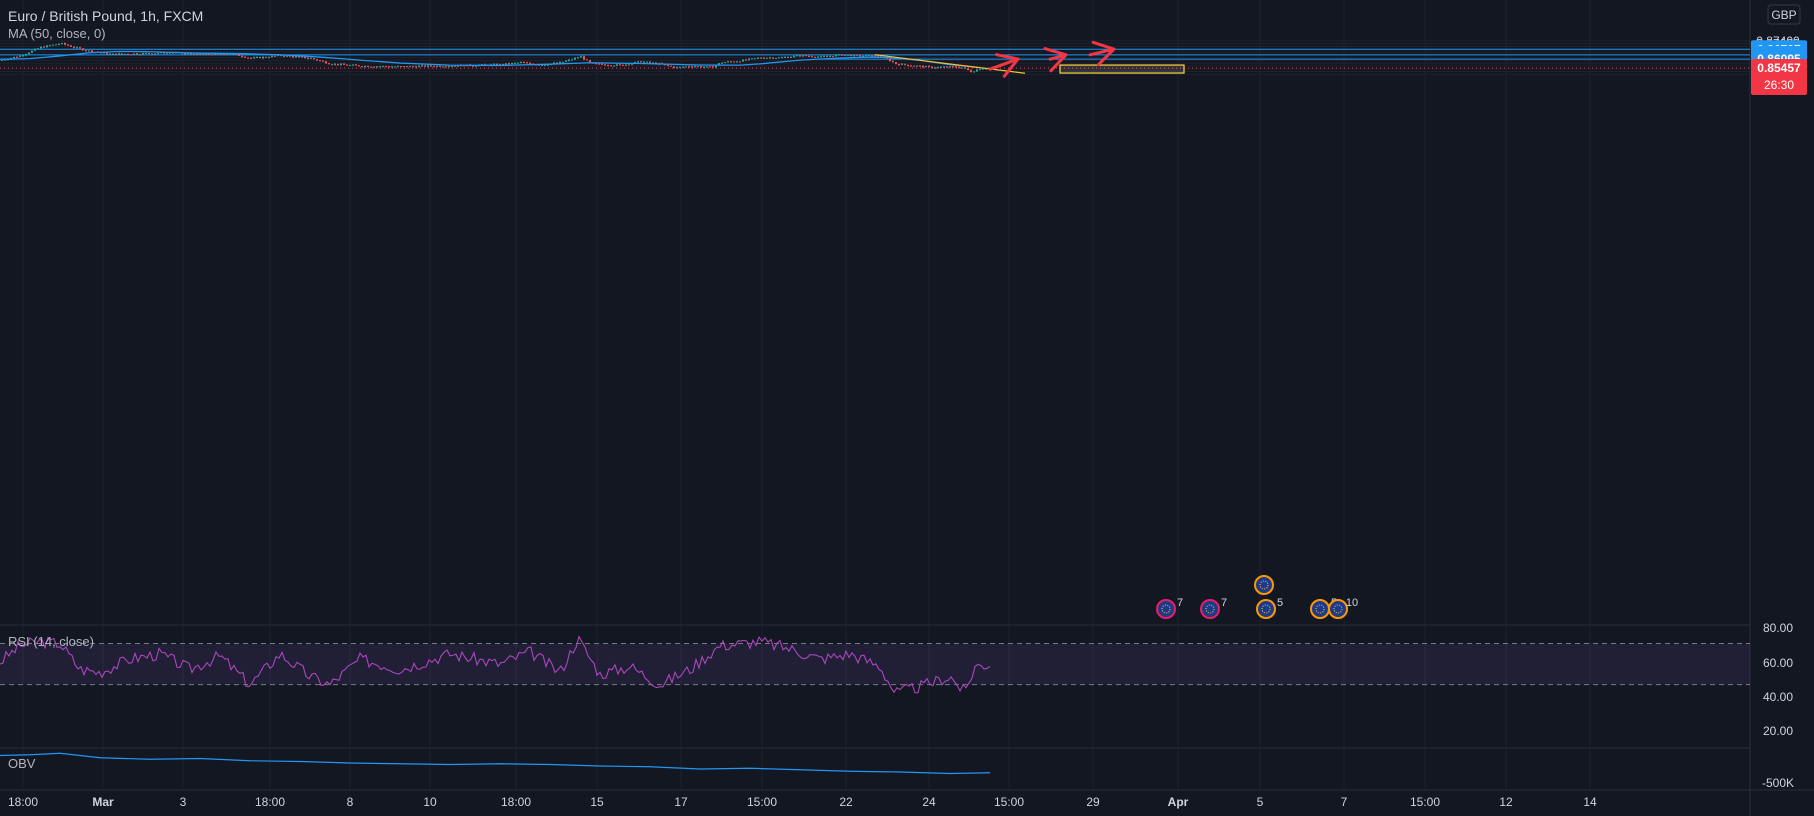 Image resolution: width=1814 pixels, height=816 pixels. What do you see at coordinates (1029, 59) in the screenshot?
I see `drawings` at bounding box center [1029, 59].